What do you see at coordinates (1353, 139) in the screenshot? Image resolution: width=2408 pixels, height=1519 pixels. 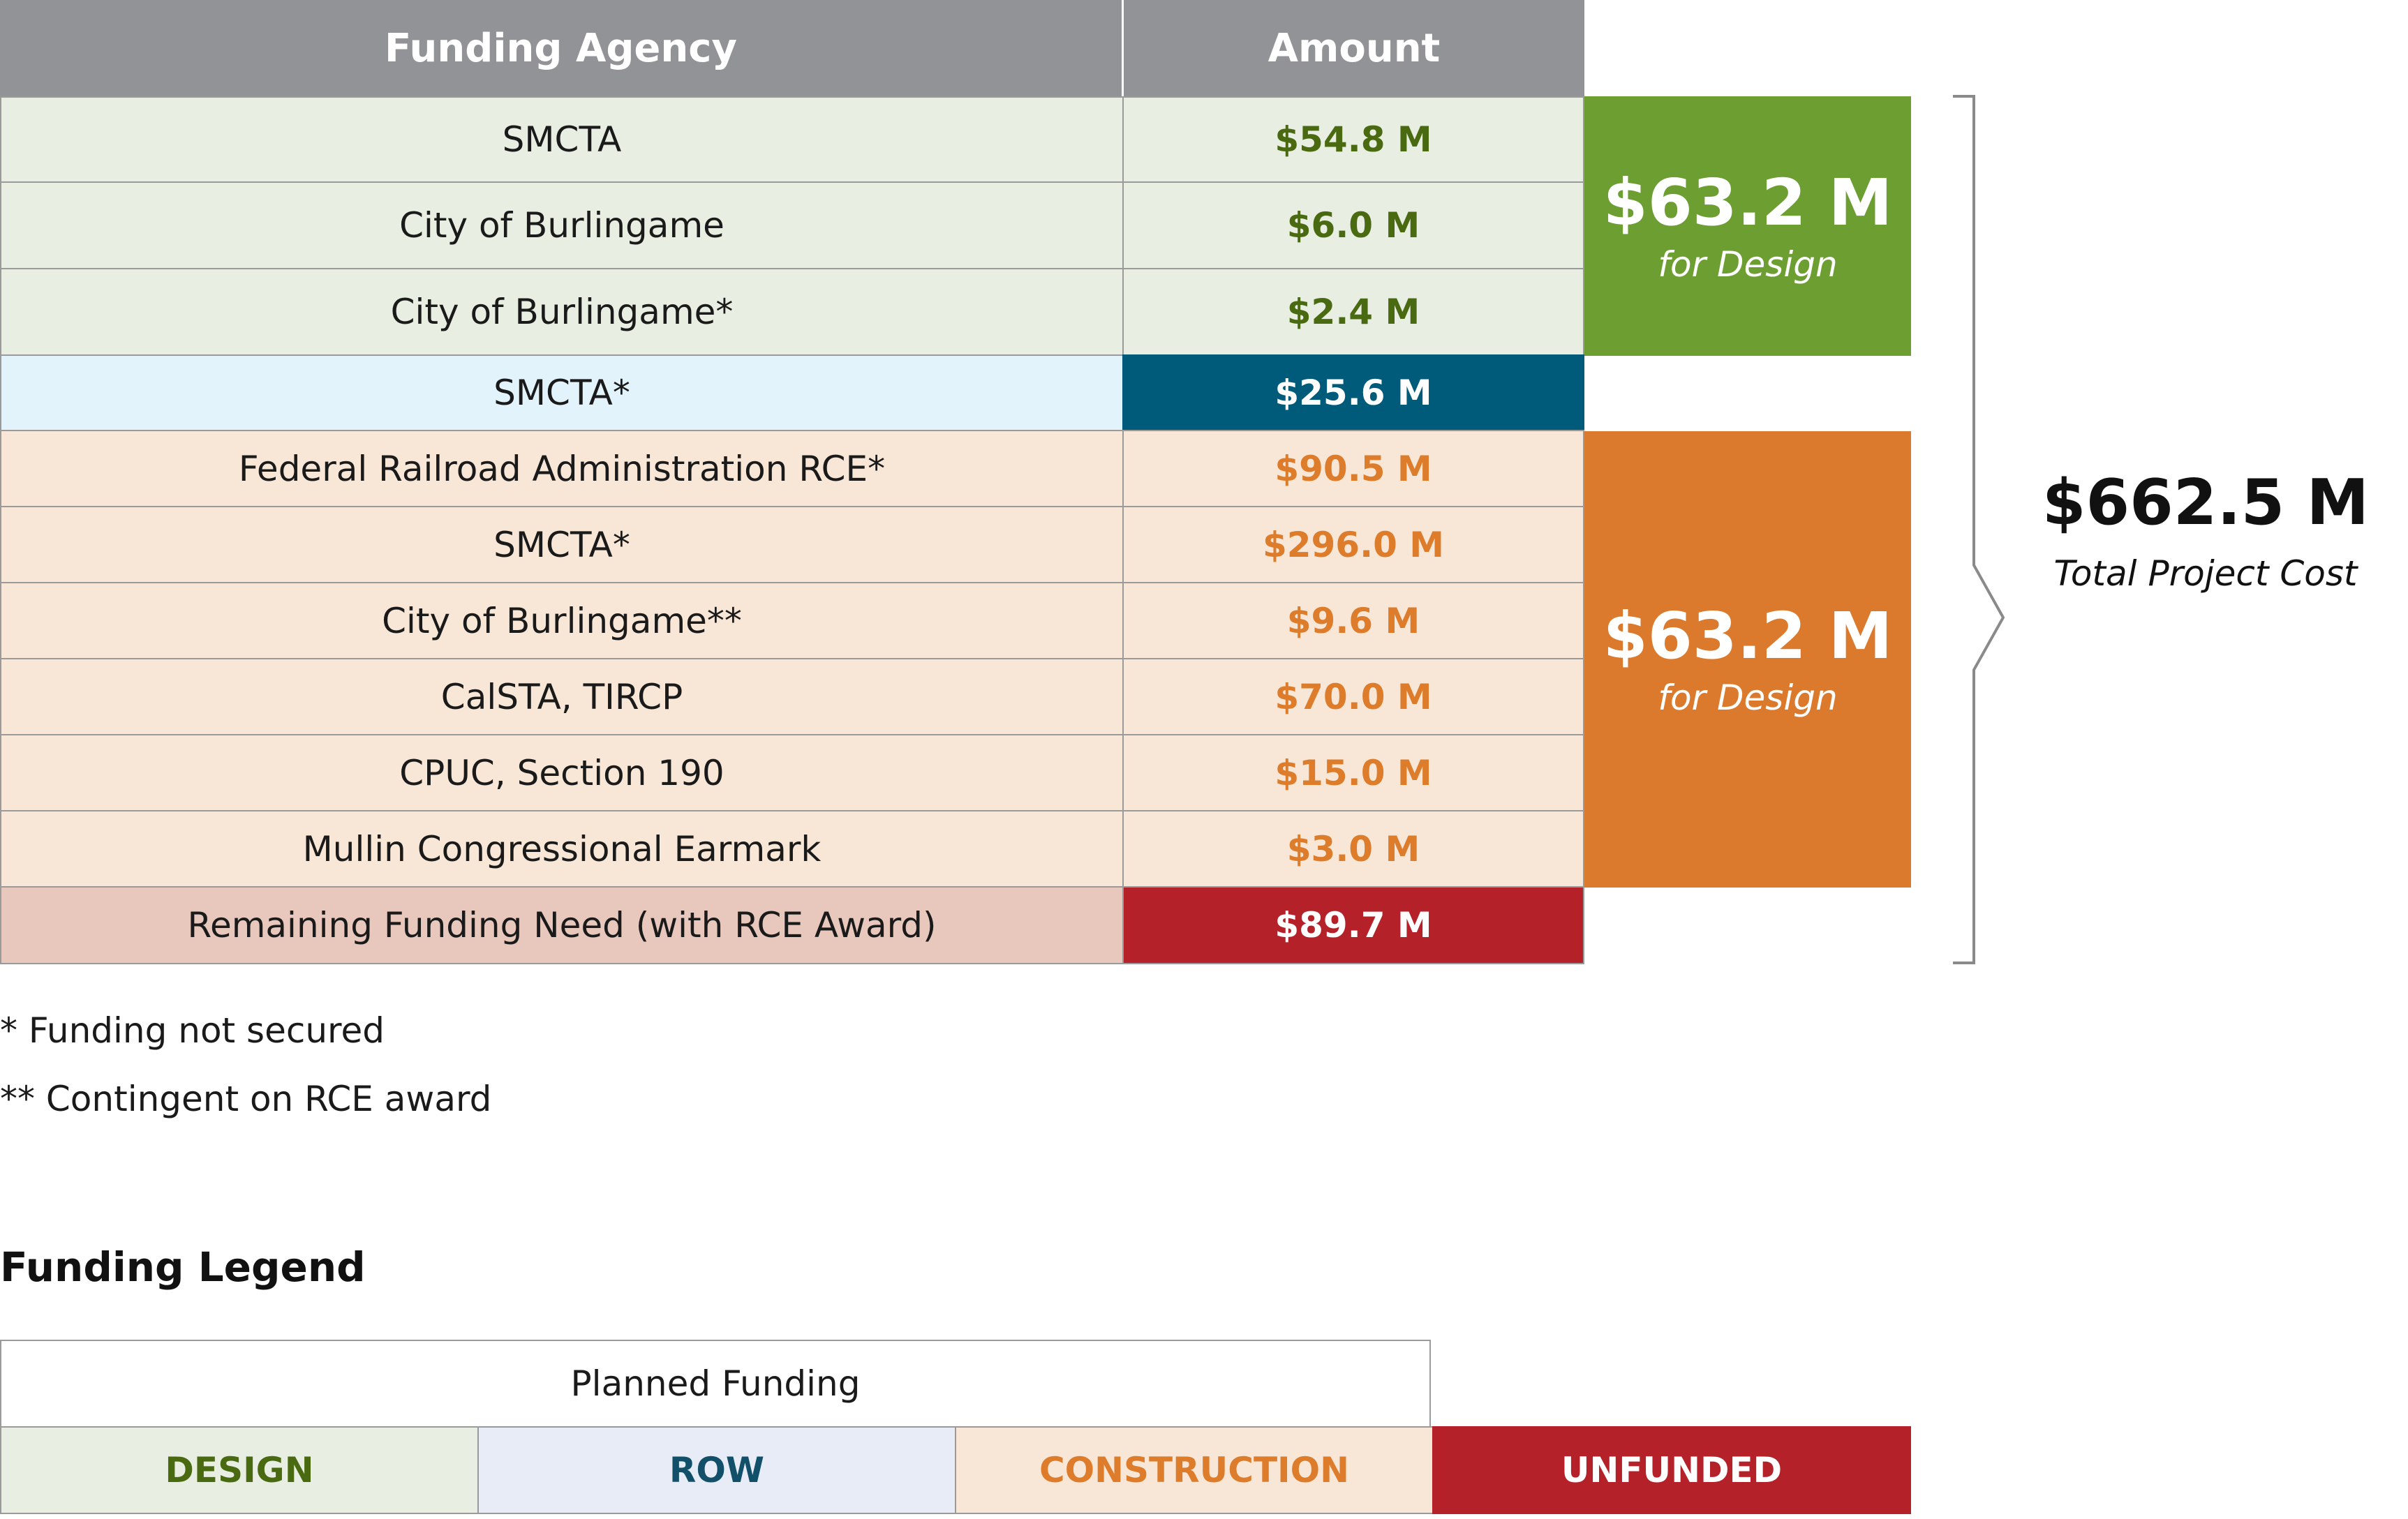 I see `table-row-amount: $54.8 M` at bounding box center [1353, 139].